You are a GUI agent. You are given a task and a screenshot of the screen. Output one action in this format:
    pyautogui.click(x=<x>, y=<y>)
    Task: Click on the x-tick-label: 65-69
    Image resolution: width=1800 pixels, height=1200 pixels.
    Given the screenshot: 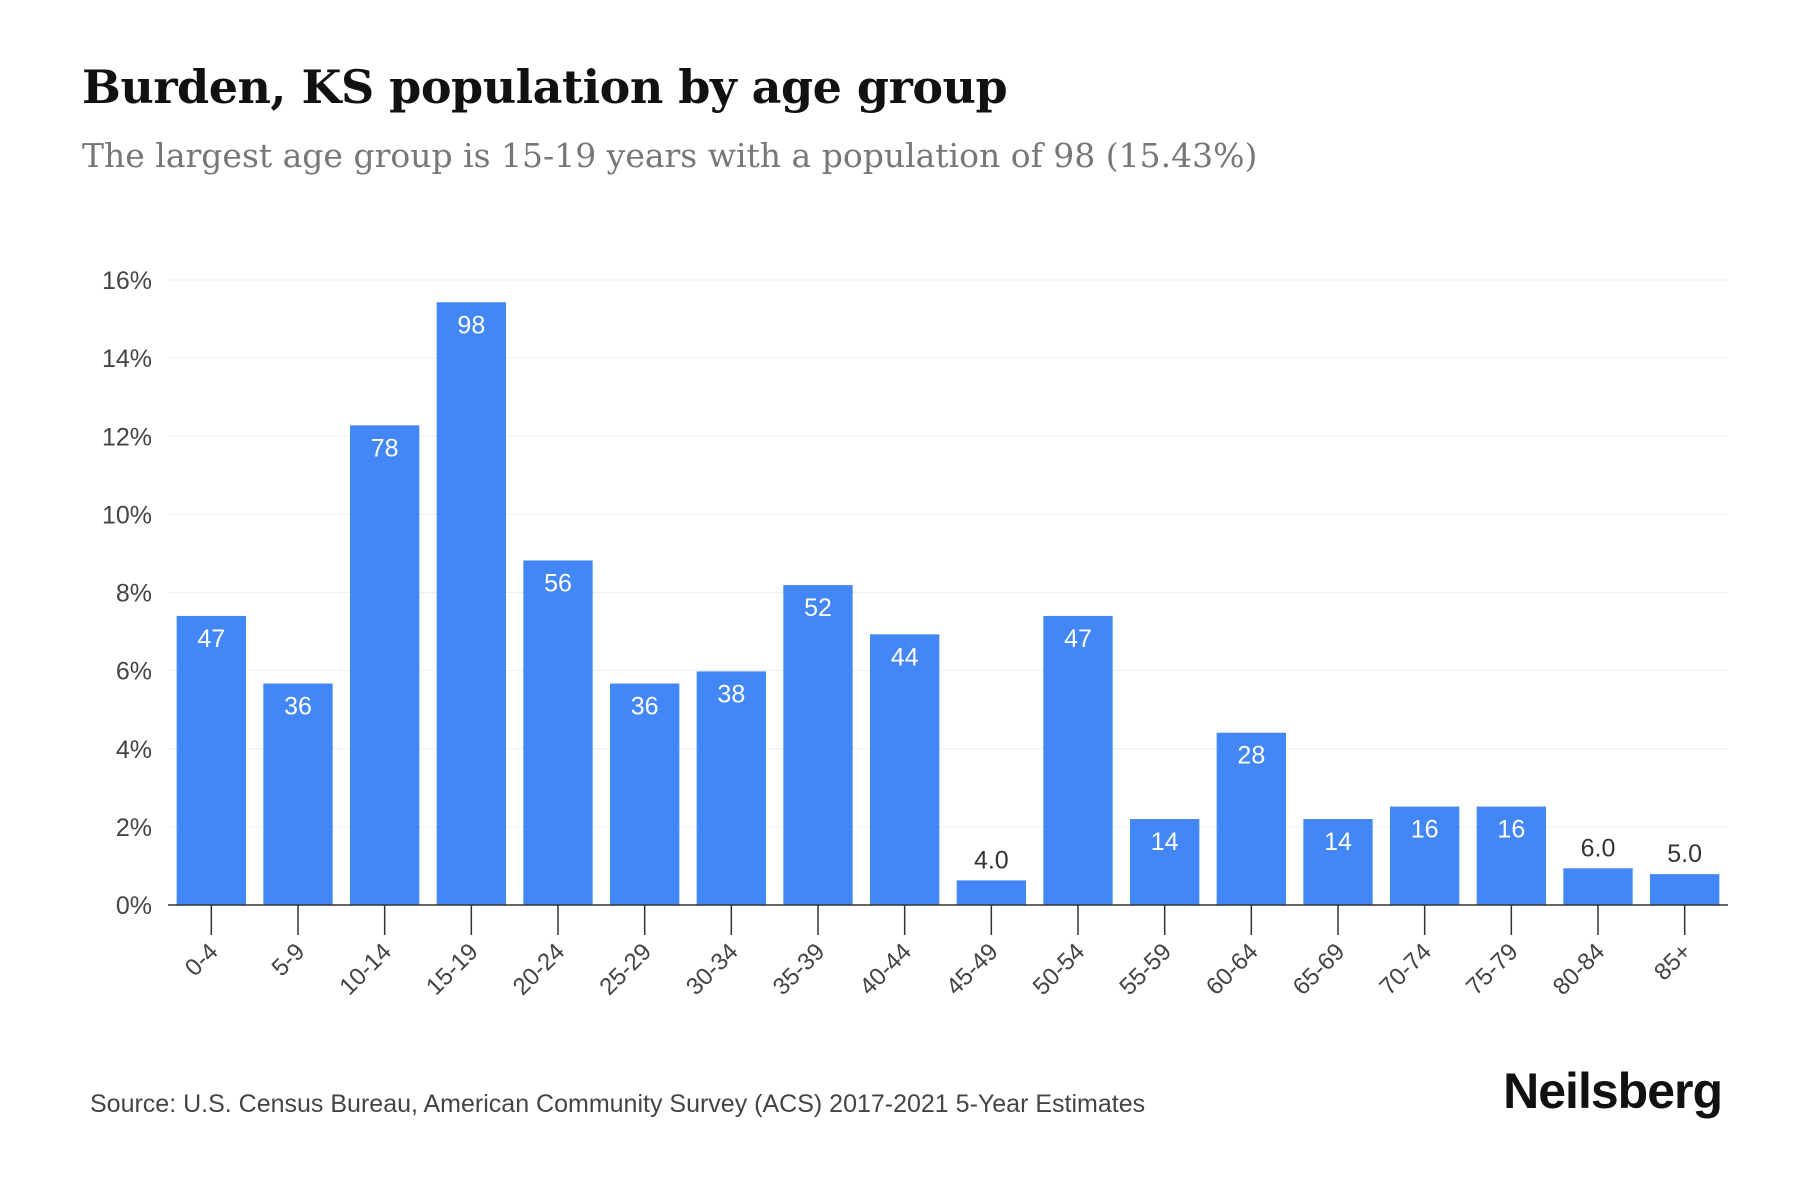 What is the action you would take?
    pyautogui.click(x=1319, y=969)
    